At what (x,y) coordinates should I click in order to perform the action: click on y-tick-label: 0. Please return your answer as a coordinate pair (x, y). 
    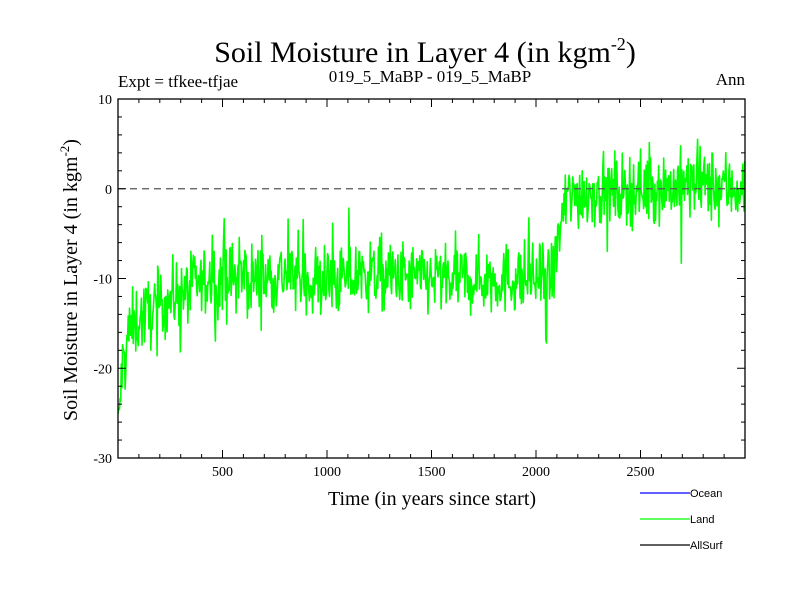
    Looking at the image, I should click on (108, 190).